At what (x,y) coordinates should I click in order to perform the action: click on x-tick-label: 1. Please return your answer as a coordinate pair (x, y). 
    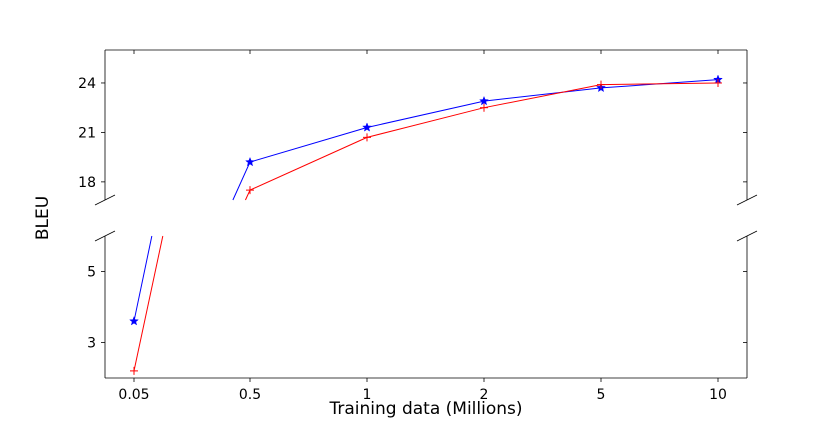
    Looking at the image, I should click on (367, 395).